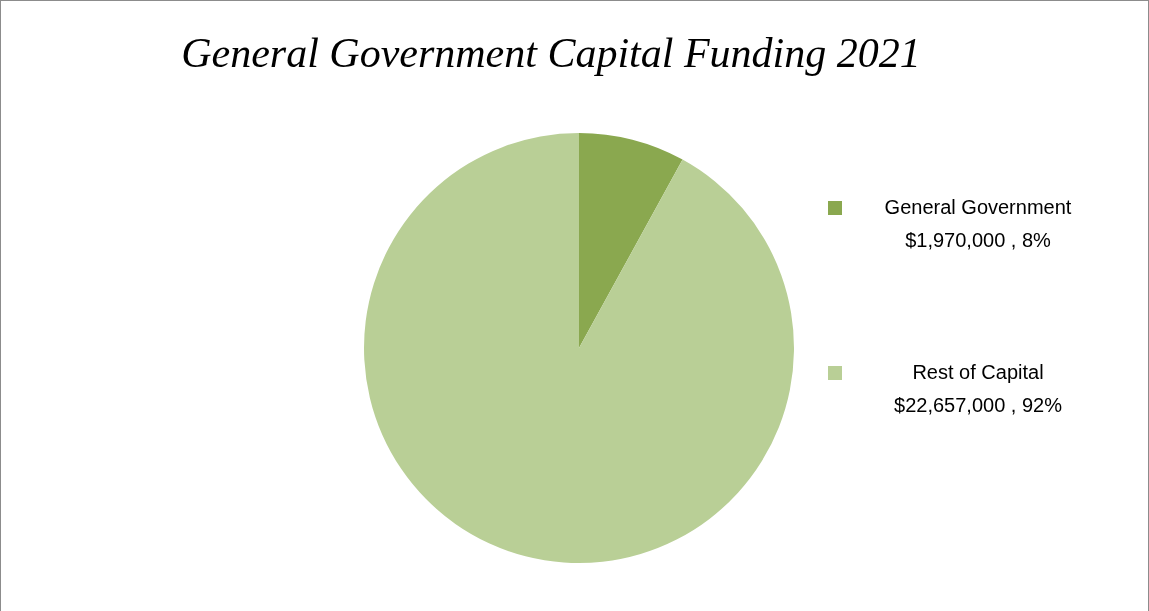  What do you see at coordinates (551, 53) in the screenshot?
I see `chart-title: General Government Capital Funding 2021` at bounding box center [551, 53].